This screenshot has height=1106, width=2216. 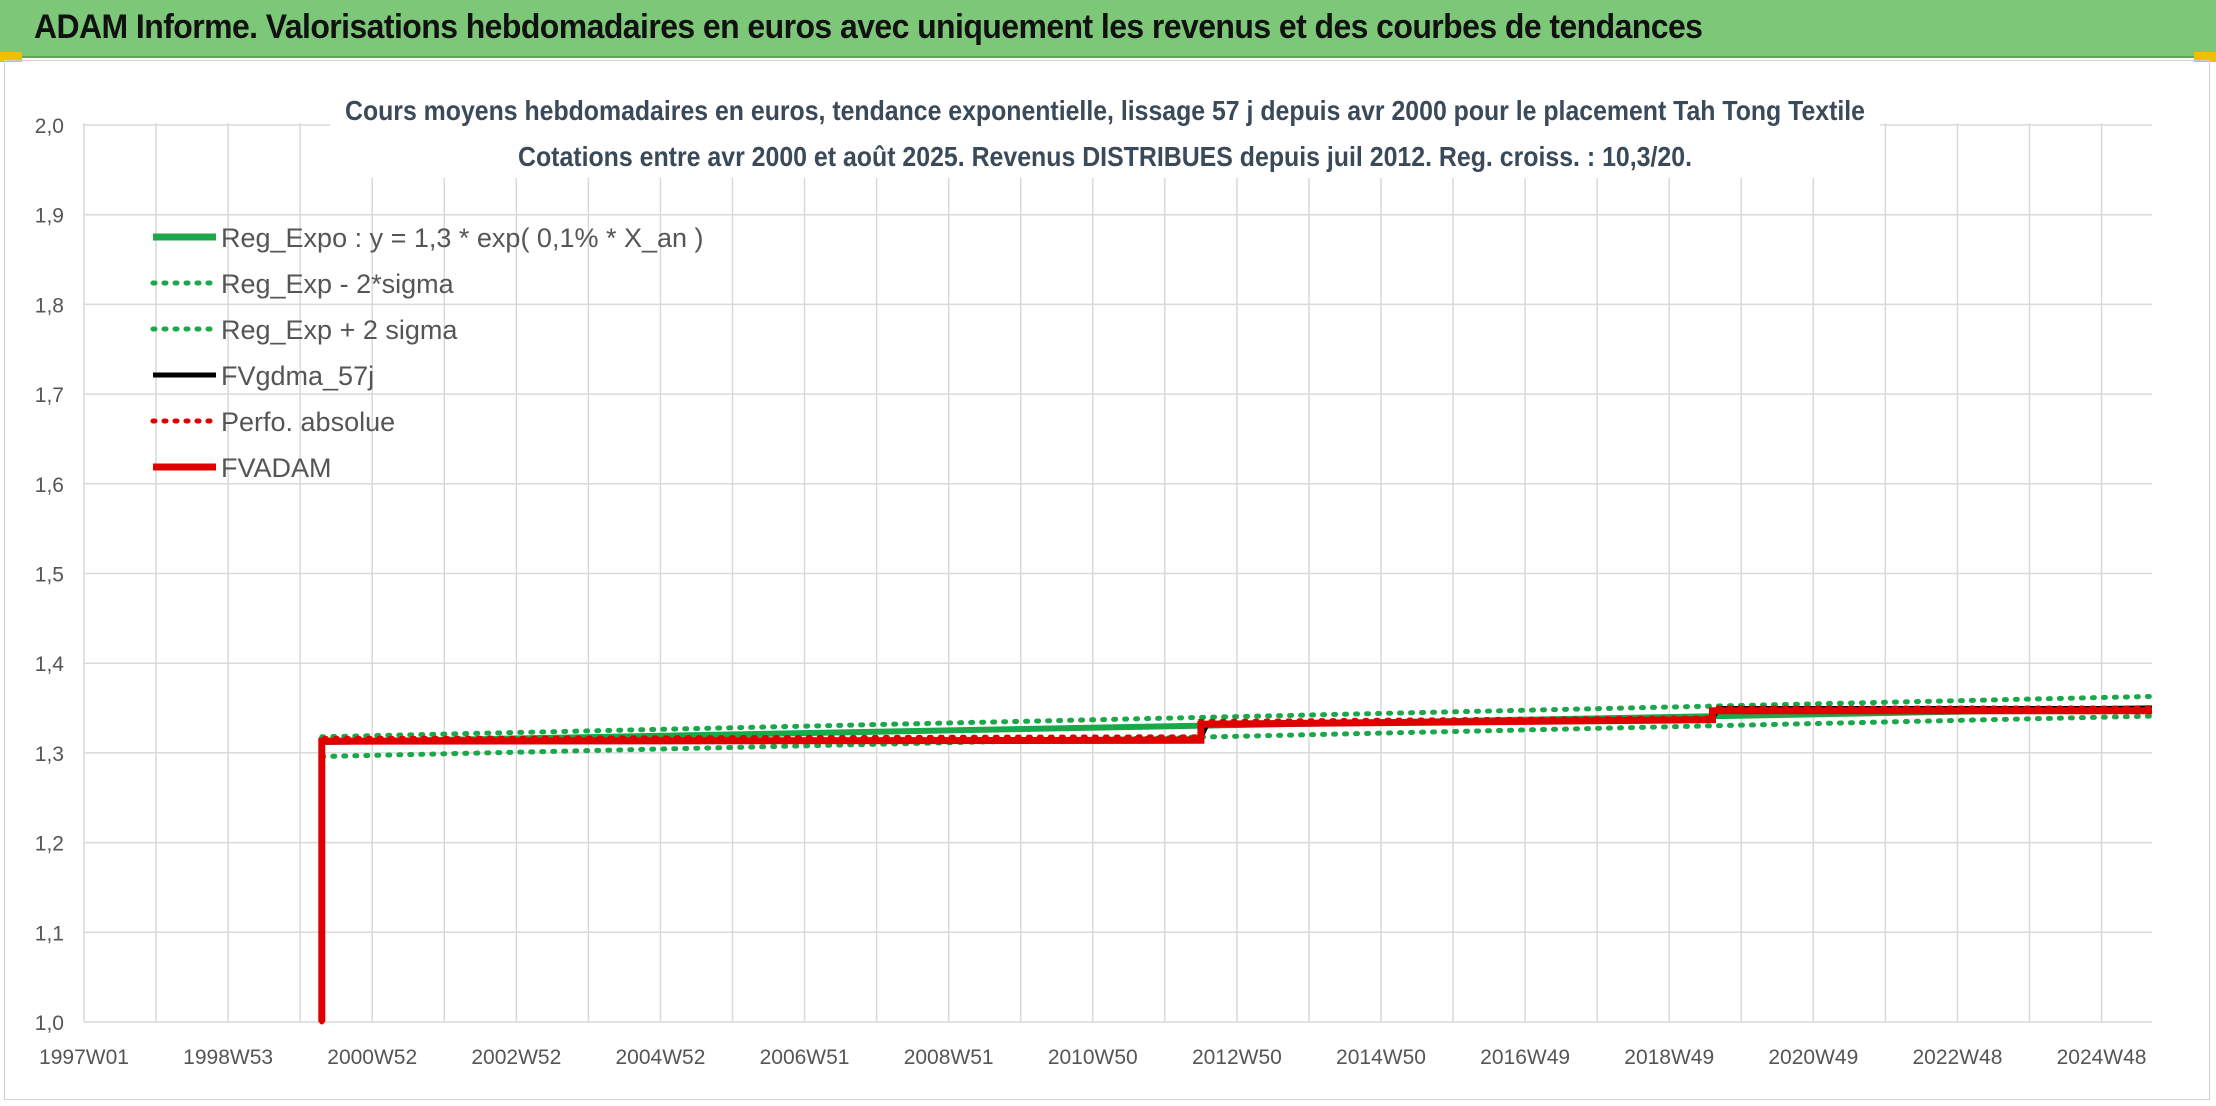 What do you see at coordinates (49, 395) in the screenshot?
I see `y-tick-label: 1,7` at bounding box center [49, 395].